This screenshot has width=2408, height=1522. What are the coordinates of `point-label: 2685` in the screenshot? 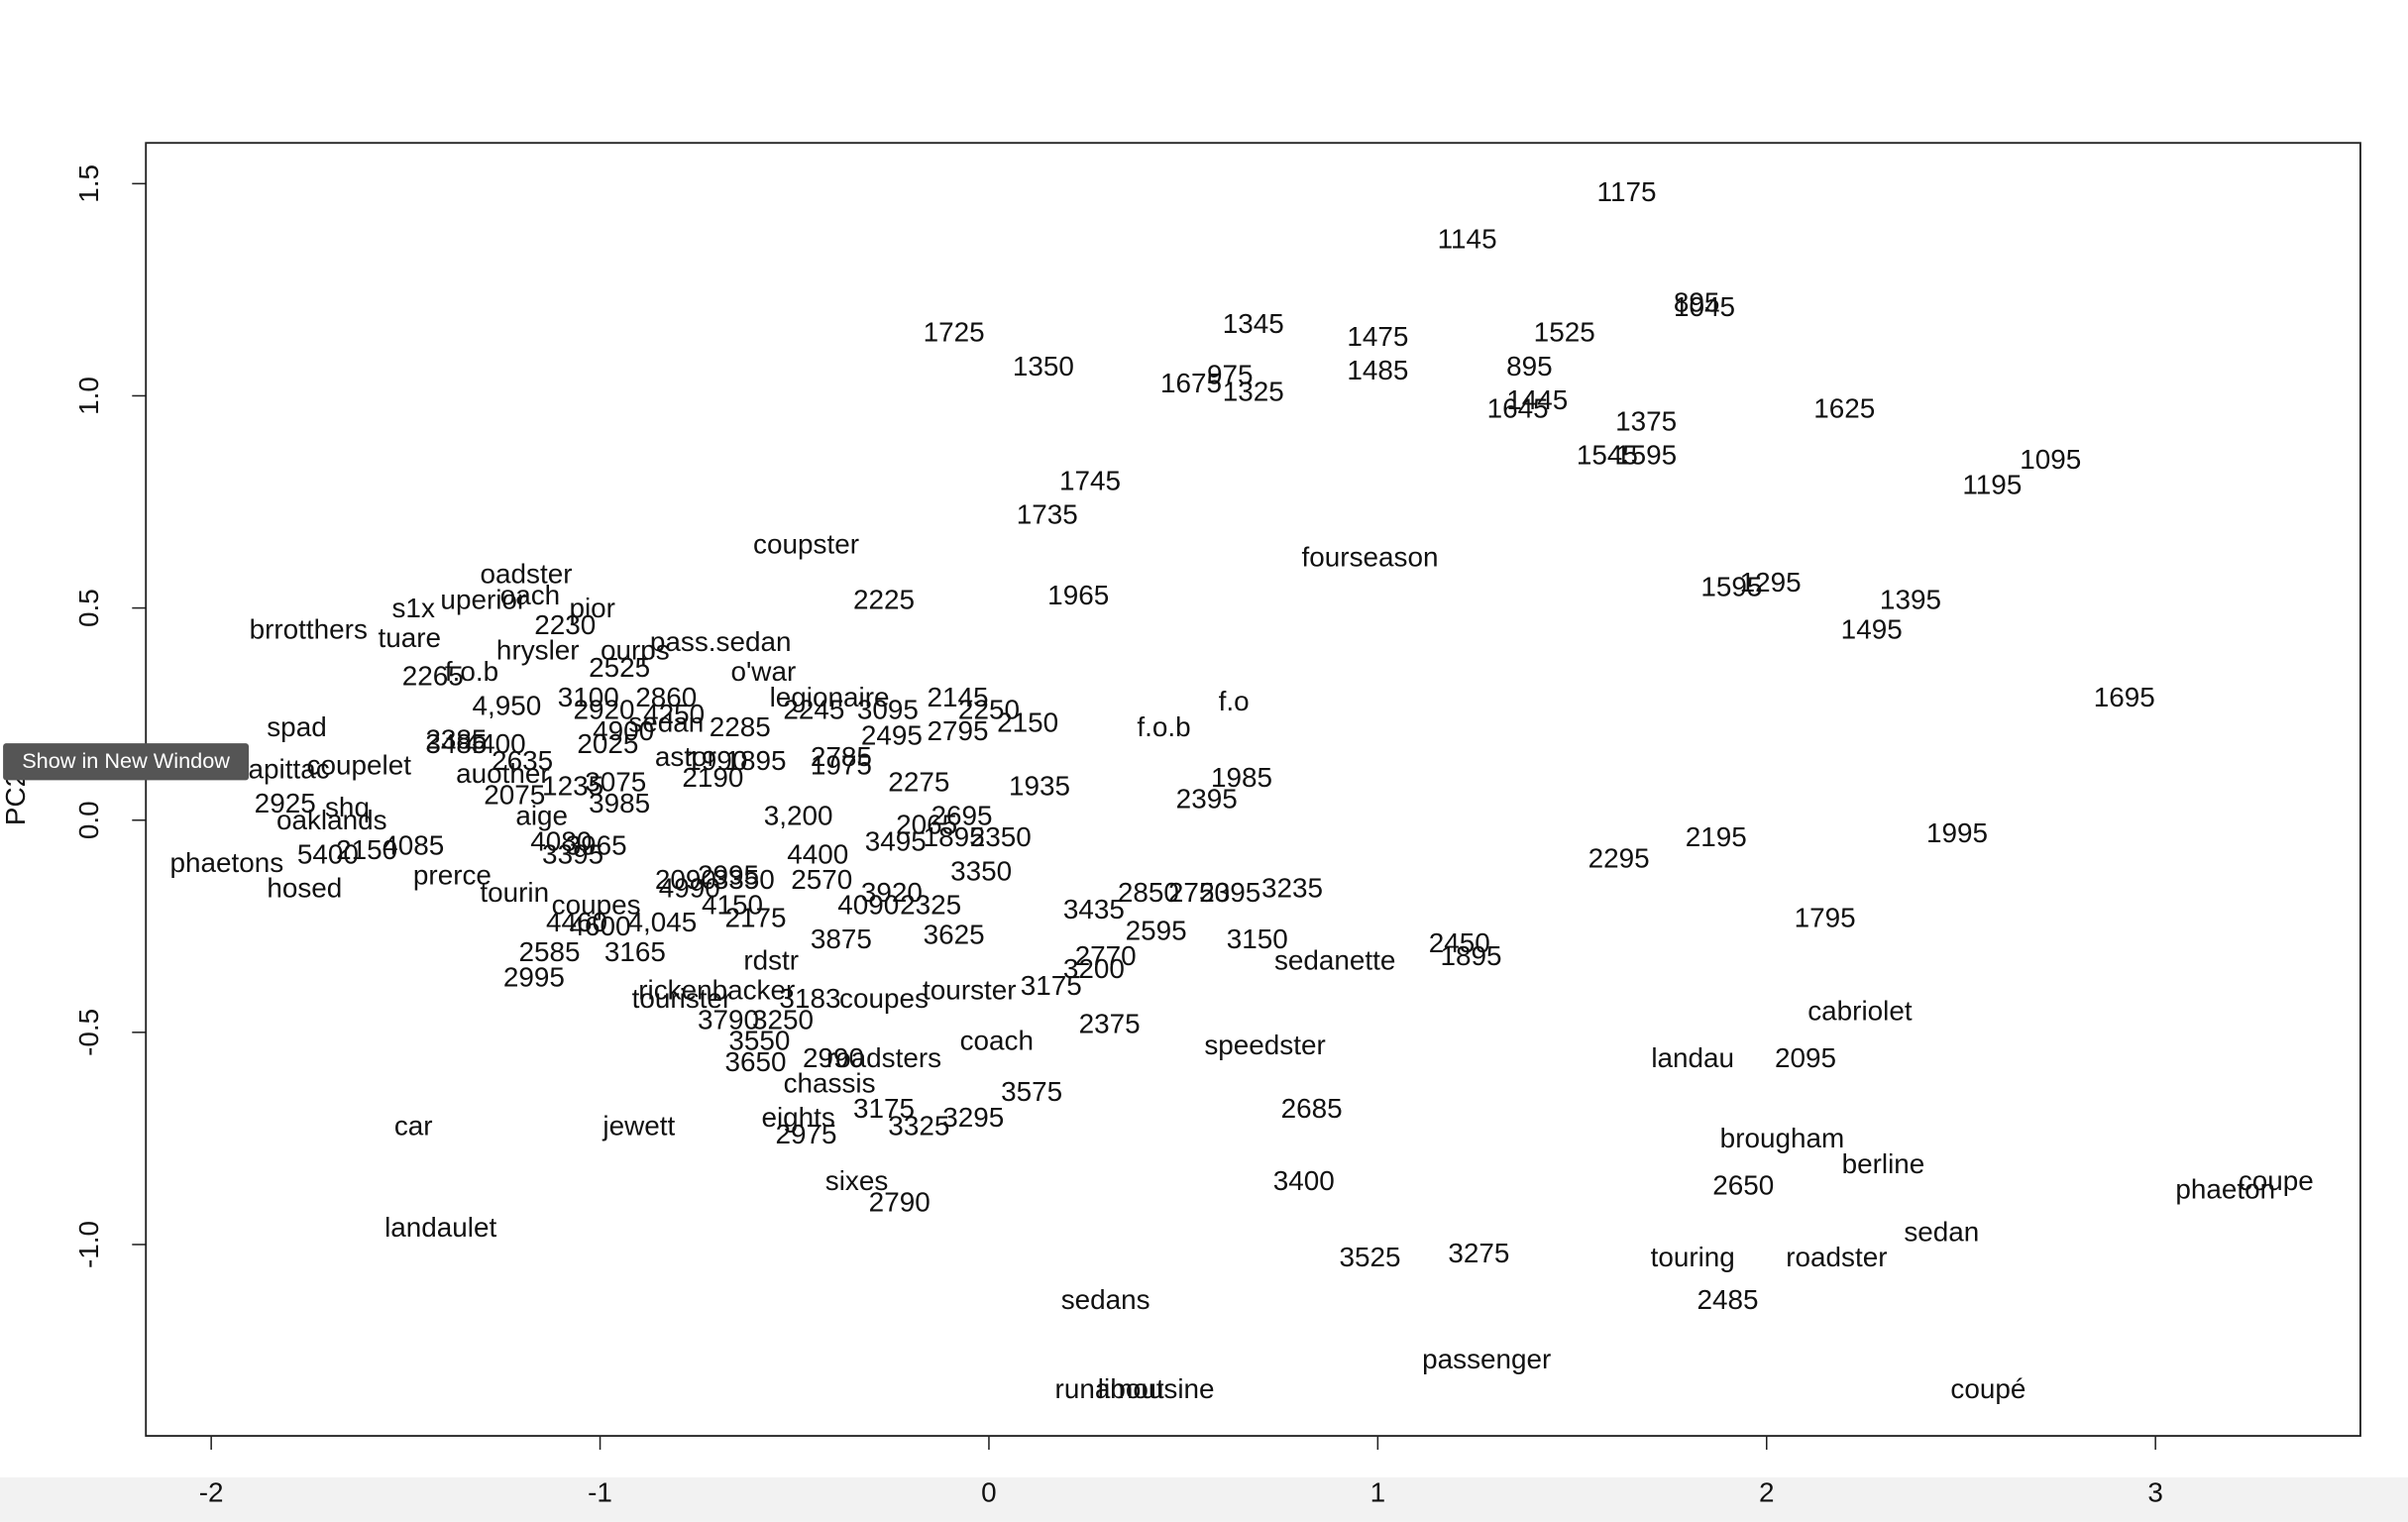 It's located at (1312, 1108).